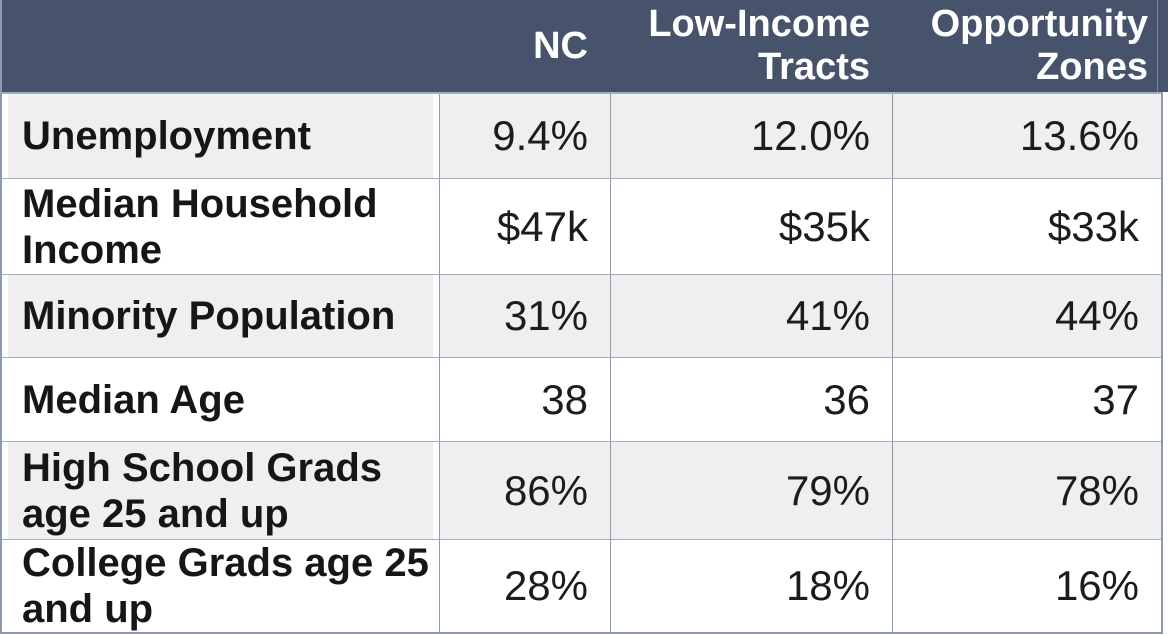 Image resolution: width=1168 pixels, height=635 pixels. Describe the element at coordinates (560, 45) in the screenshot. I see `column-header-nc: NC` at that location.